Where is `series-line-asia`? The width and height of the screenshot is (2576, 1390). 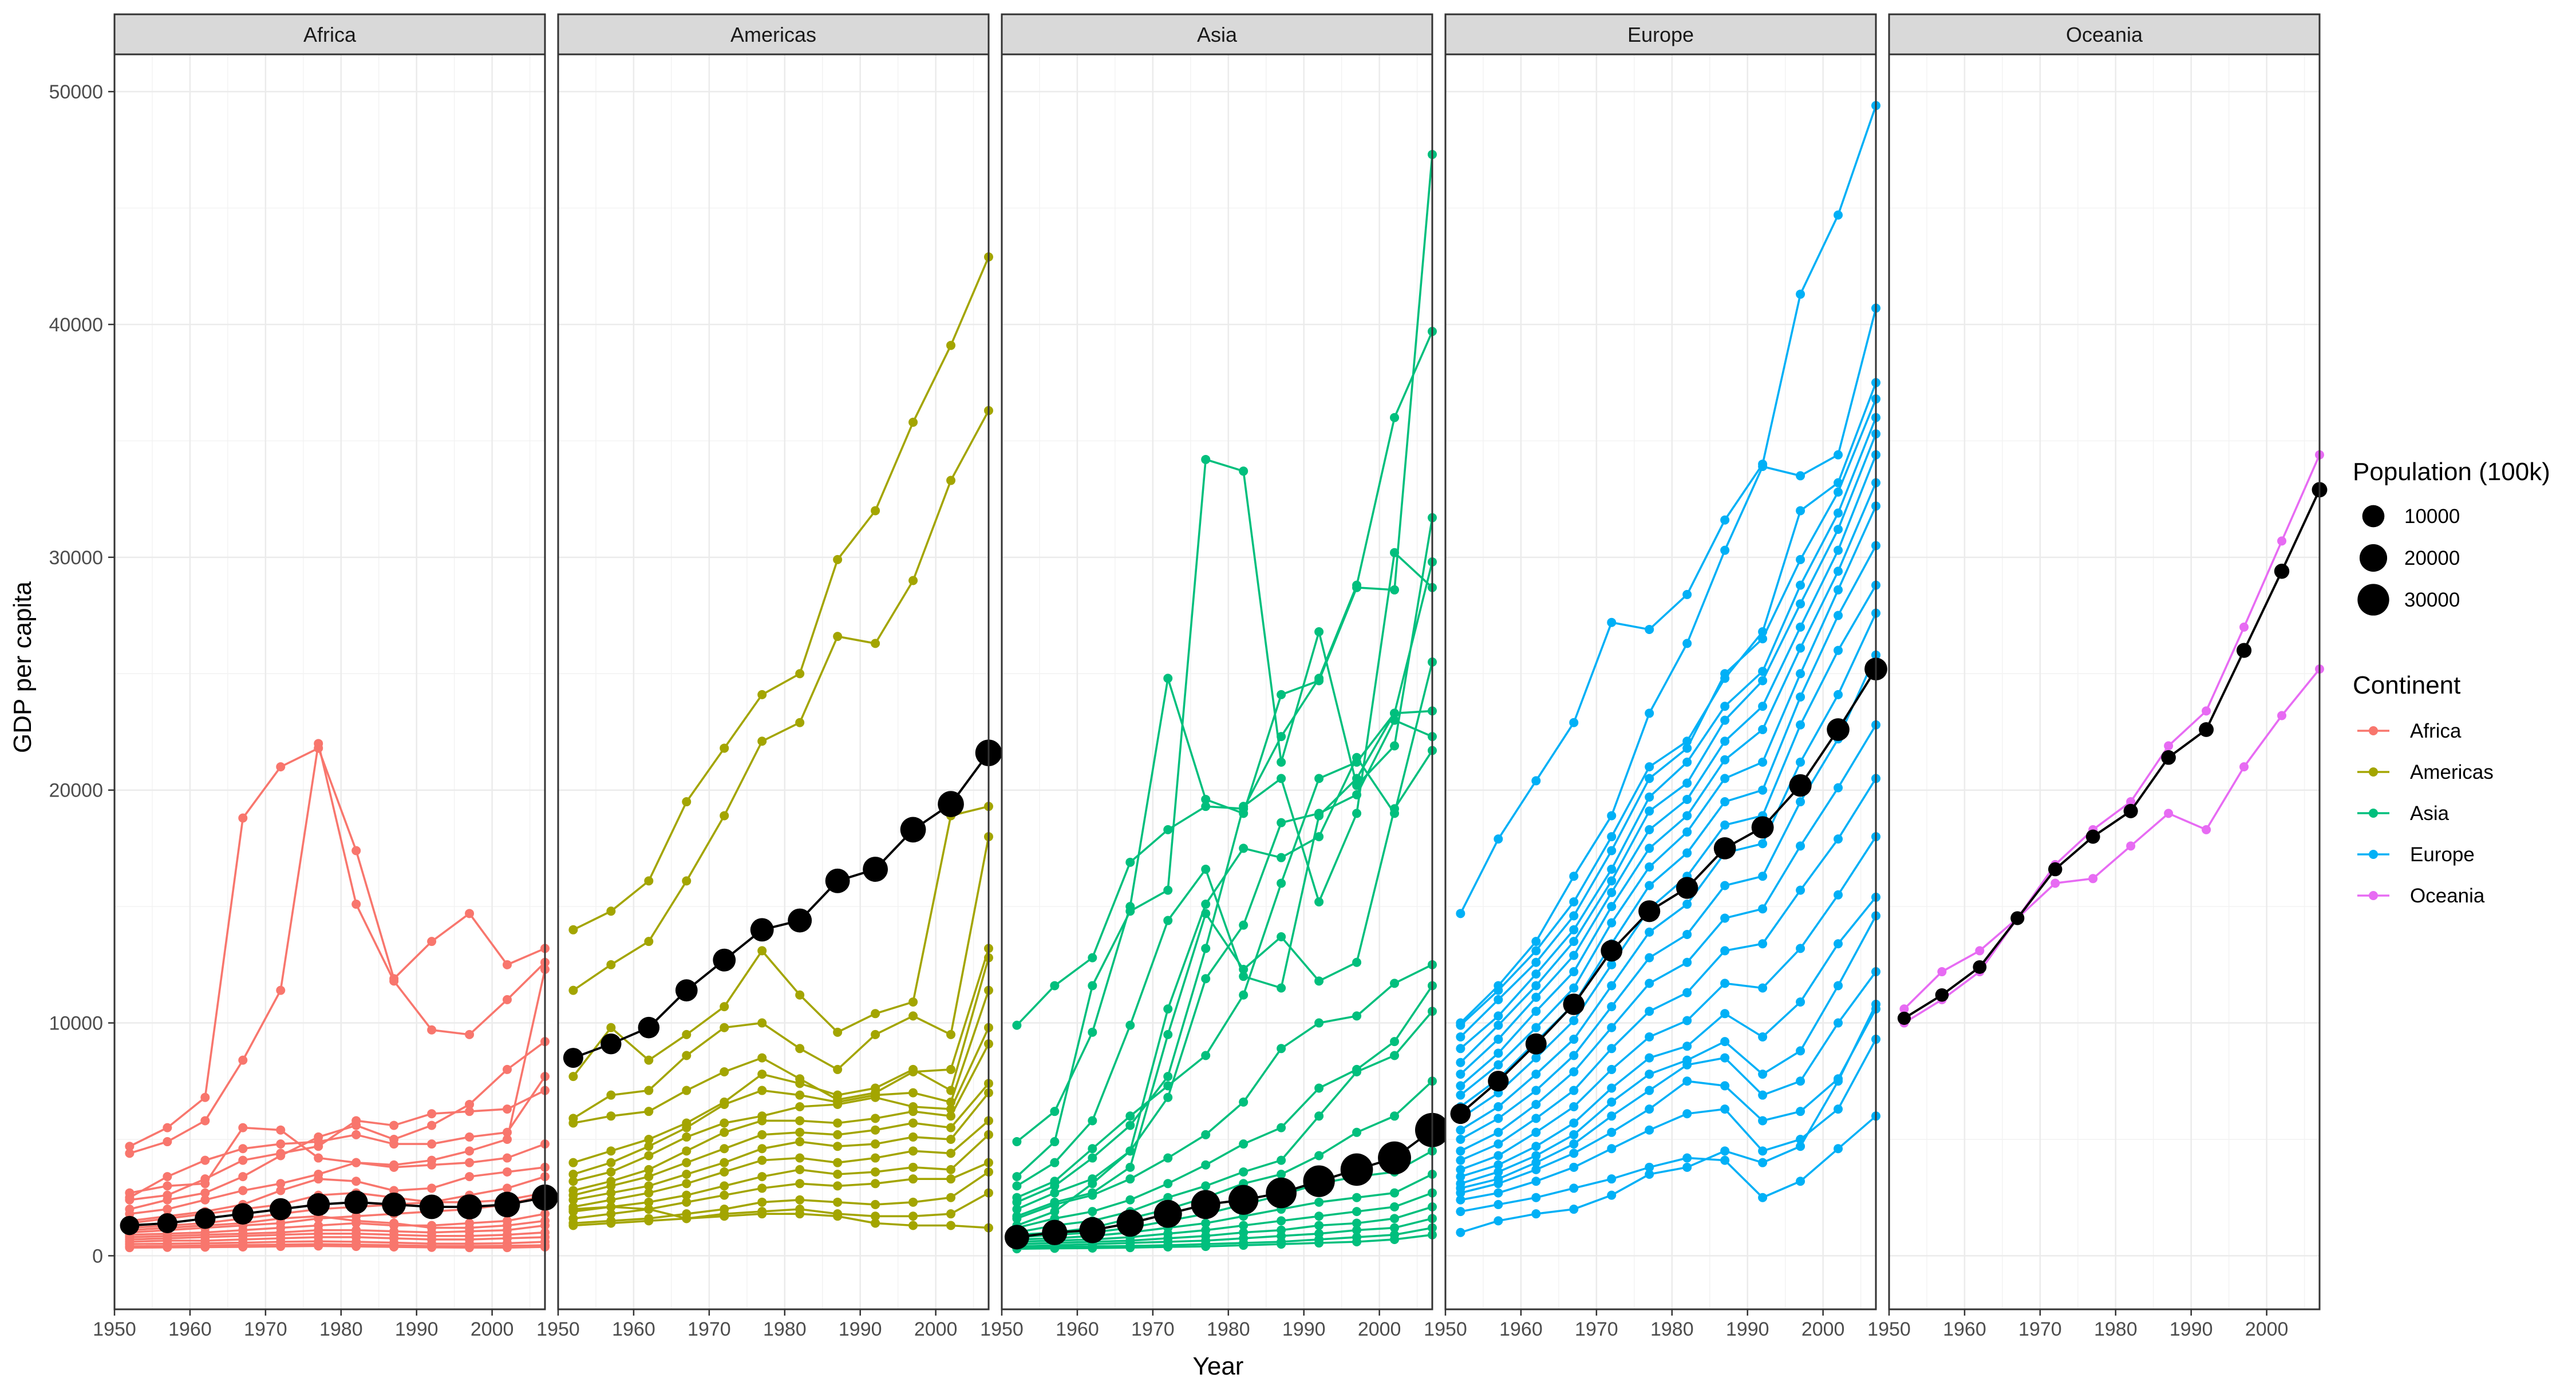 series-line-asia is located at coordinates (1225, 1225).